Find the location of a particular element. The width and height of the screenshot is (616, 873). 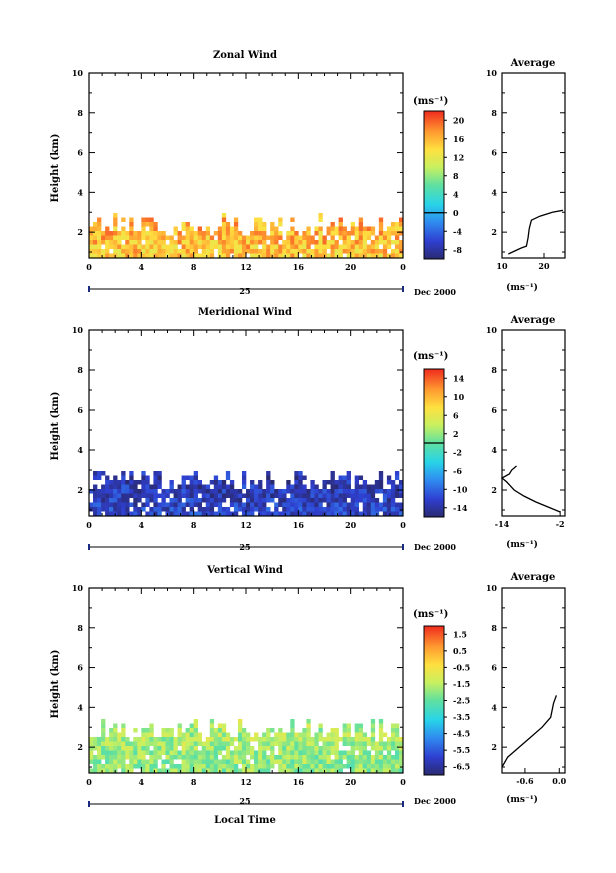

y-tick-label: 10 is located at coordinates (78, 588).